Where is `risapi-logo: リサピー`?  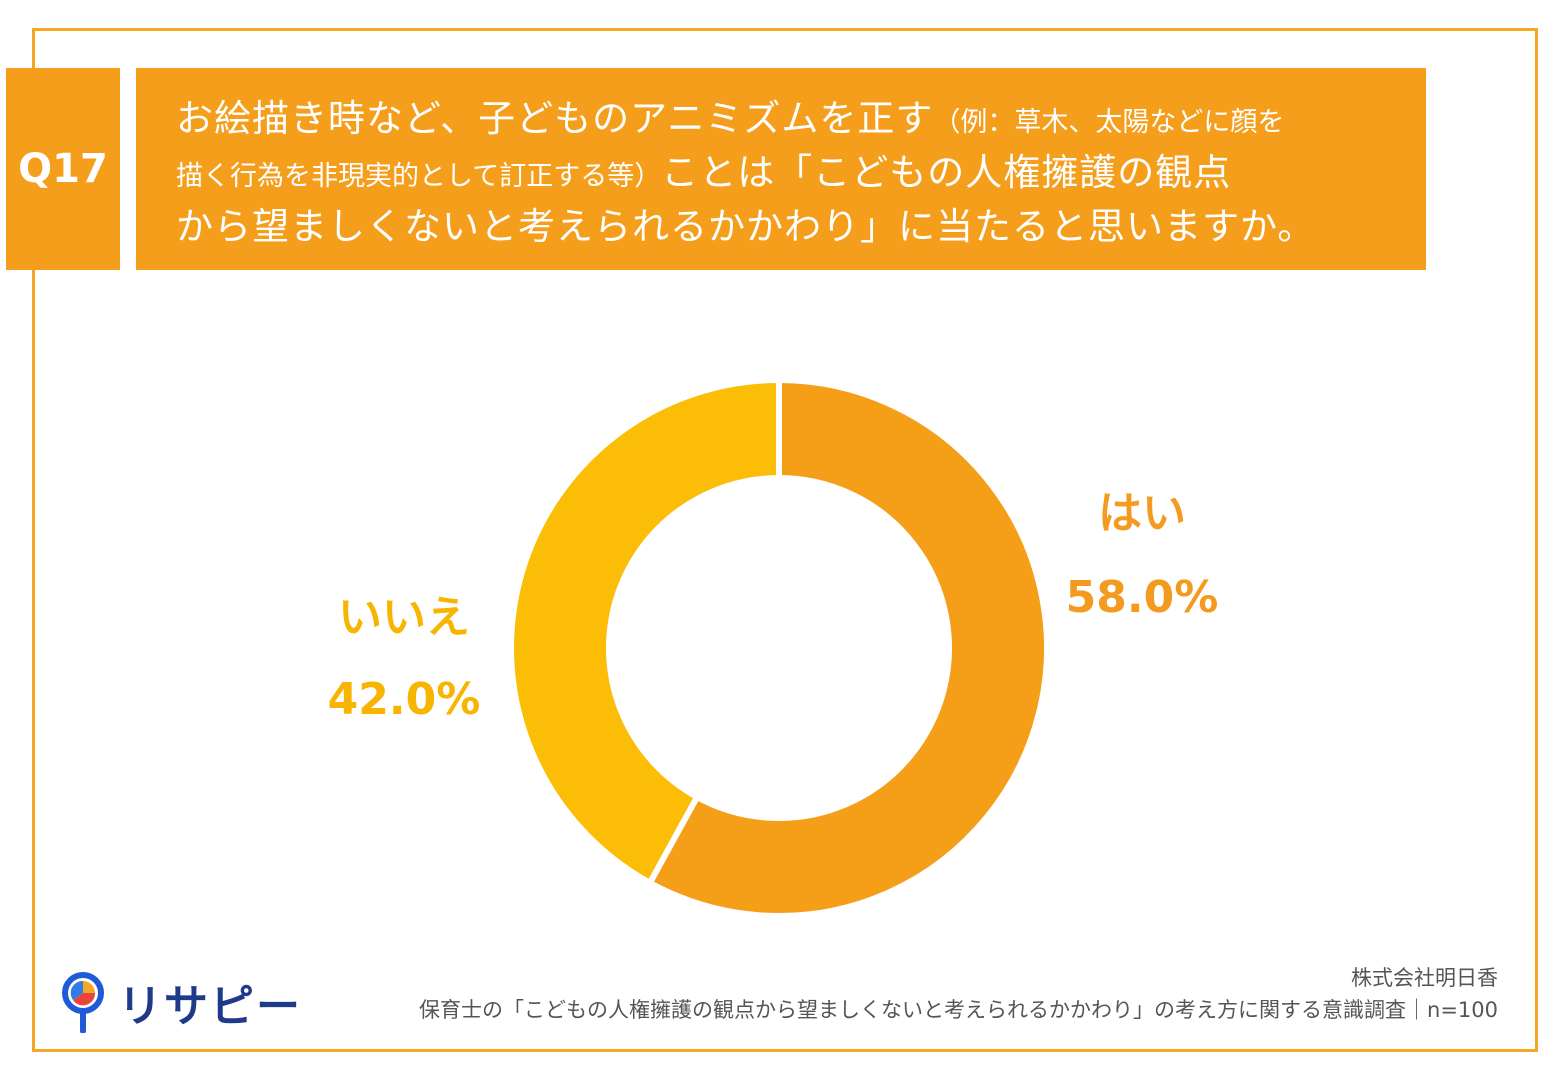 risapi-logo: リサピー is located at coordinates (181, 1002).